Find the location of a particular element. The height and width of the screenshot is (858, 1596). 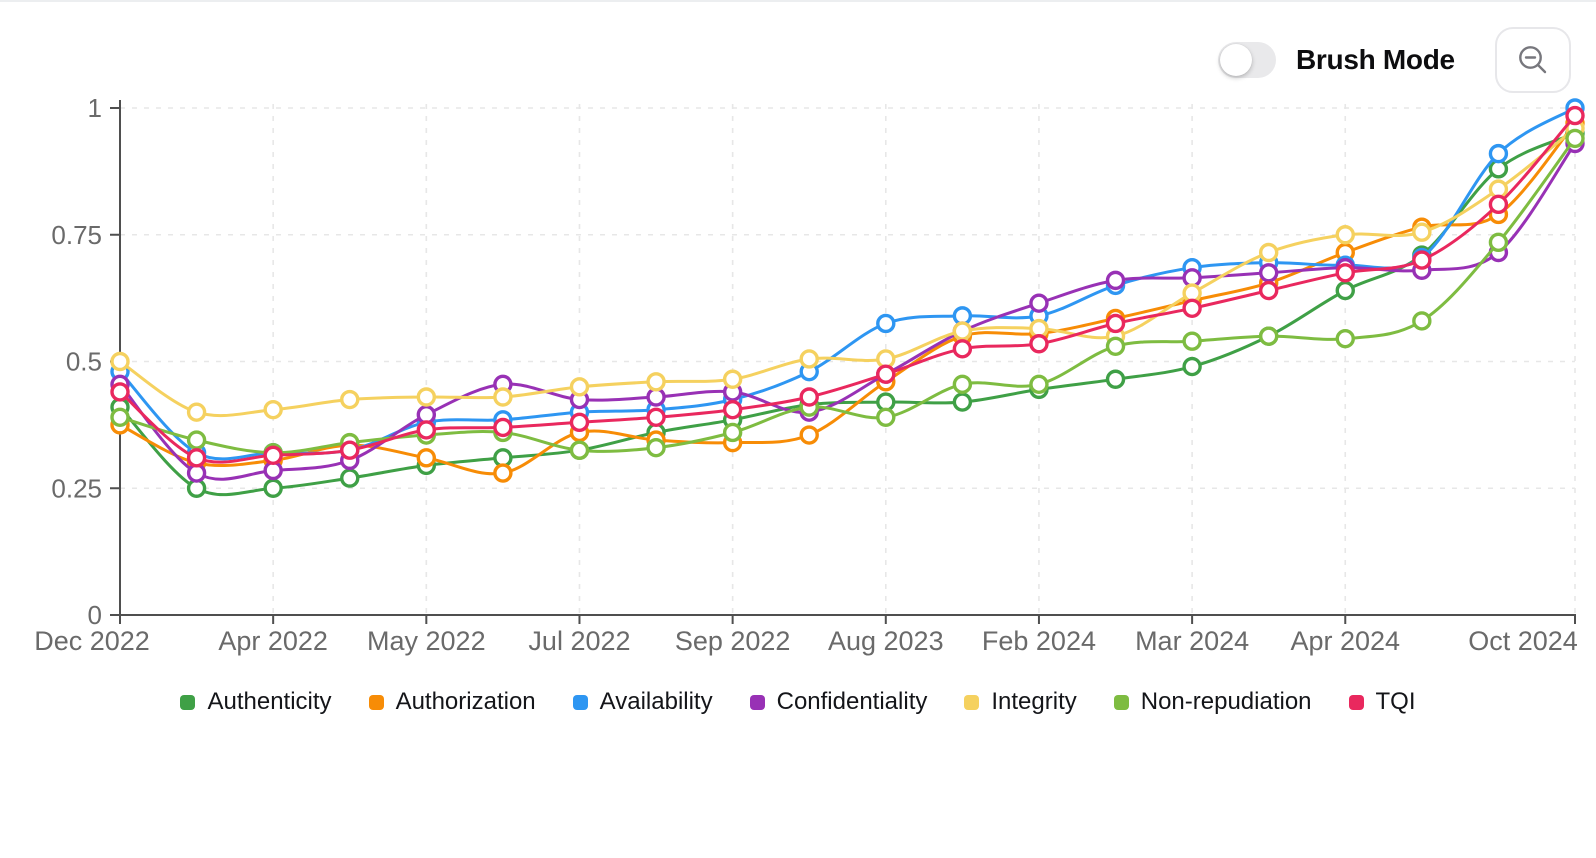

legend-label: Non-repudiation is located at coordinates (1226, 701).